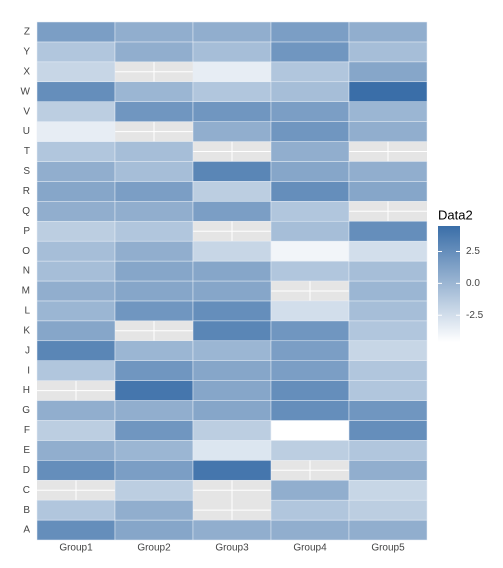 This screenshot has width=503, height=568. What do you see at coordinates (26, 211) in the screenshot?
I see `y-tick-label: Q` at bounding box center [26, 211].